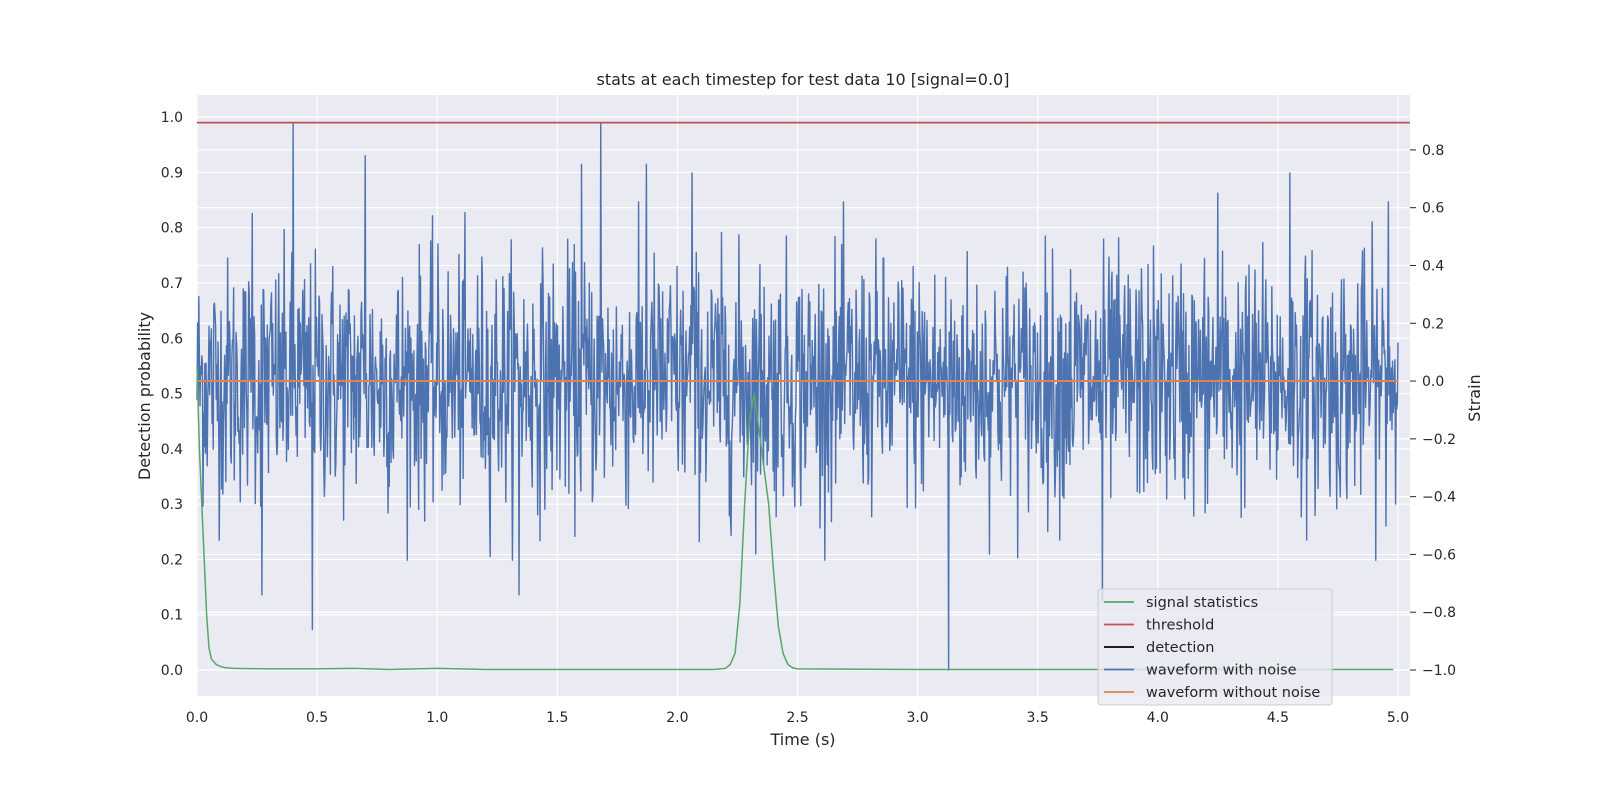 Image resolution: width=1600 pixels, height=800 pixels. I want to click on y-left-tick-label: 0.0, so click(172, 671).